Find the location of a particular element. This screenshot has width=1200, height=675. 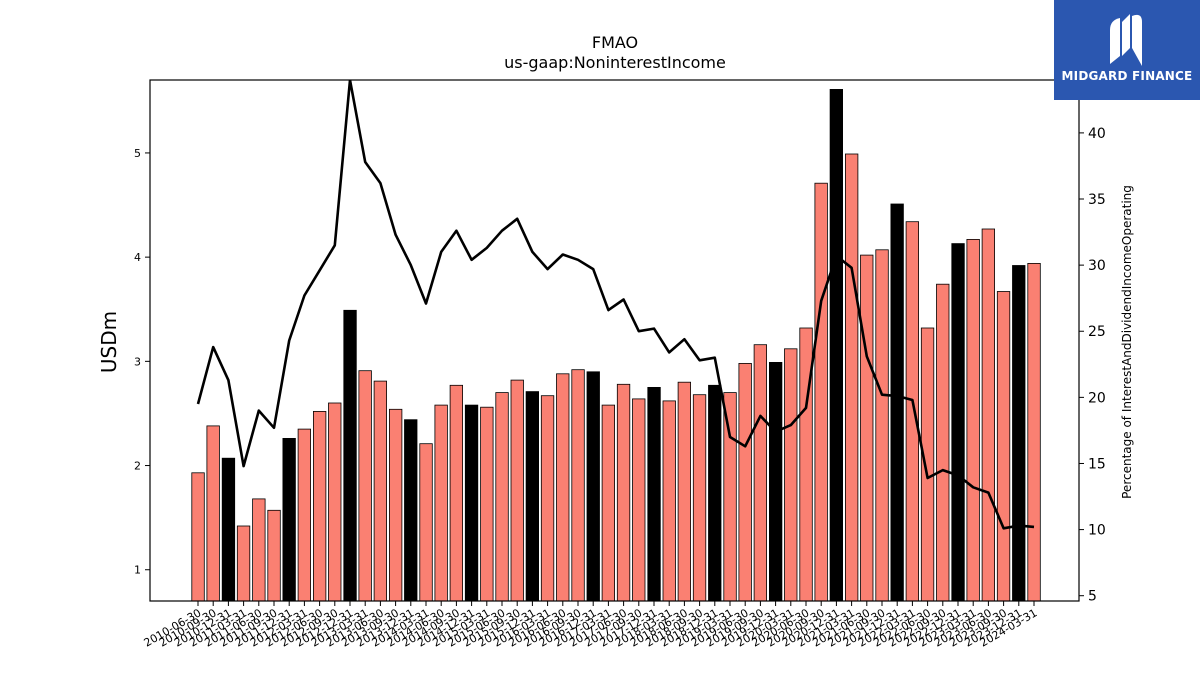

y-axis-label: USDm is located at coordinates (109, 342).